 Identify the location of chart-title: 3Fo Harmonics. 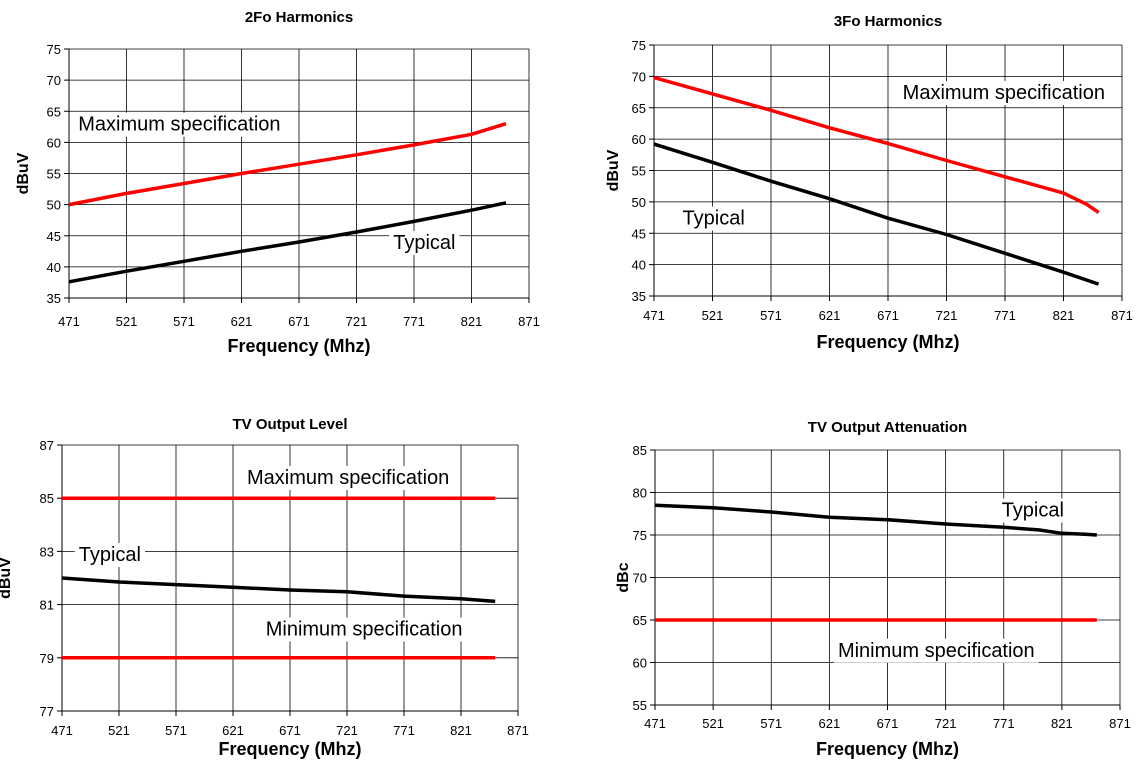
(888, 21).